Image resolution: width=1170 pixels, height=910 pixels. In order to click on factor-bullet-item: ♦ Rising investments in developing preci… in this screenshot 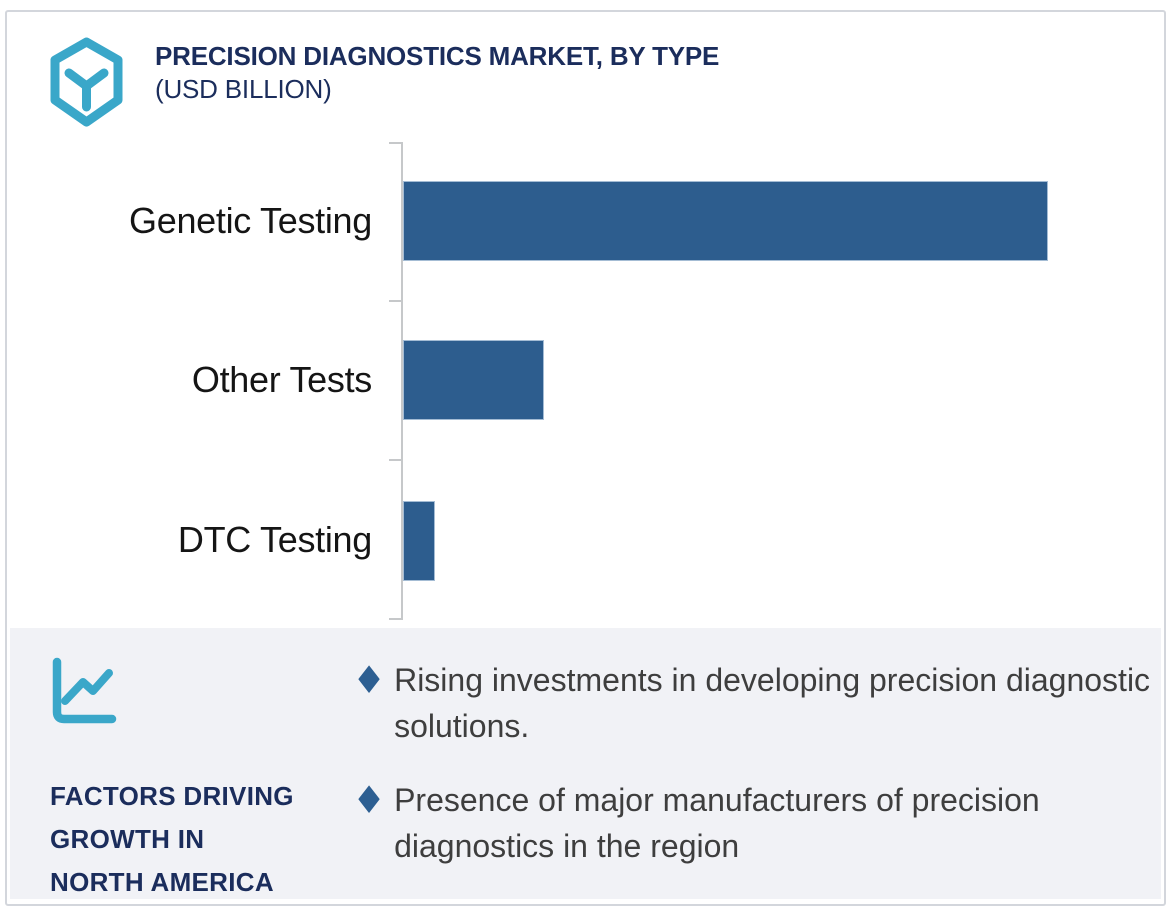, I will do `click(753, 703)`.